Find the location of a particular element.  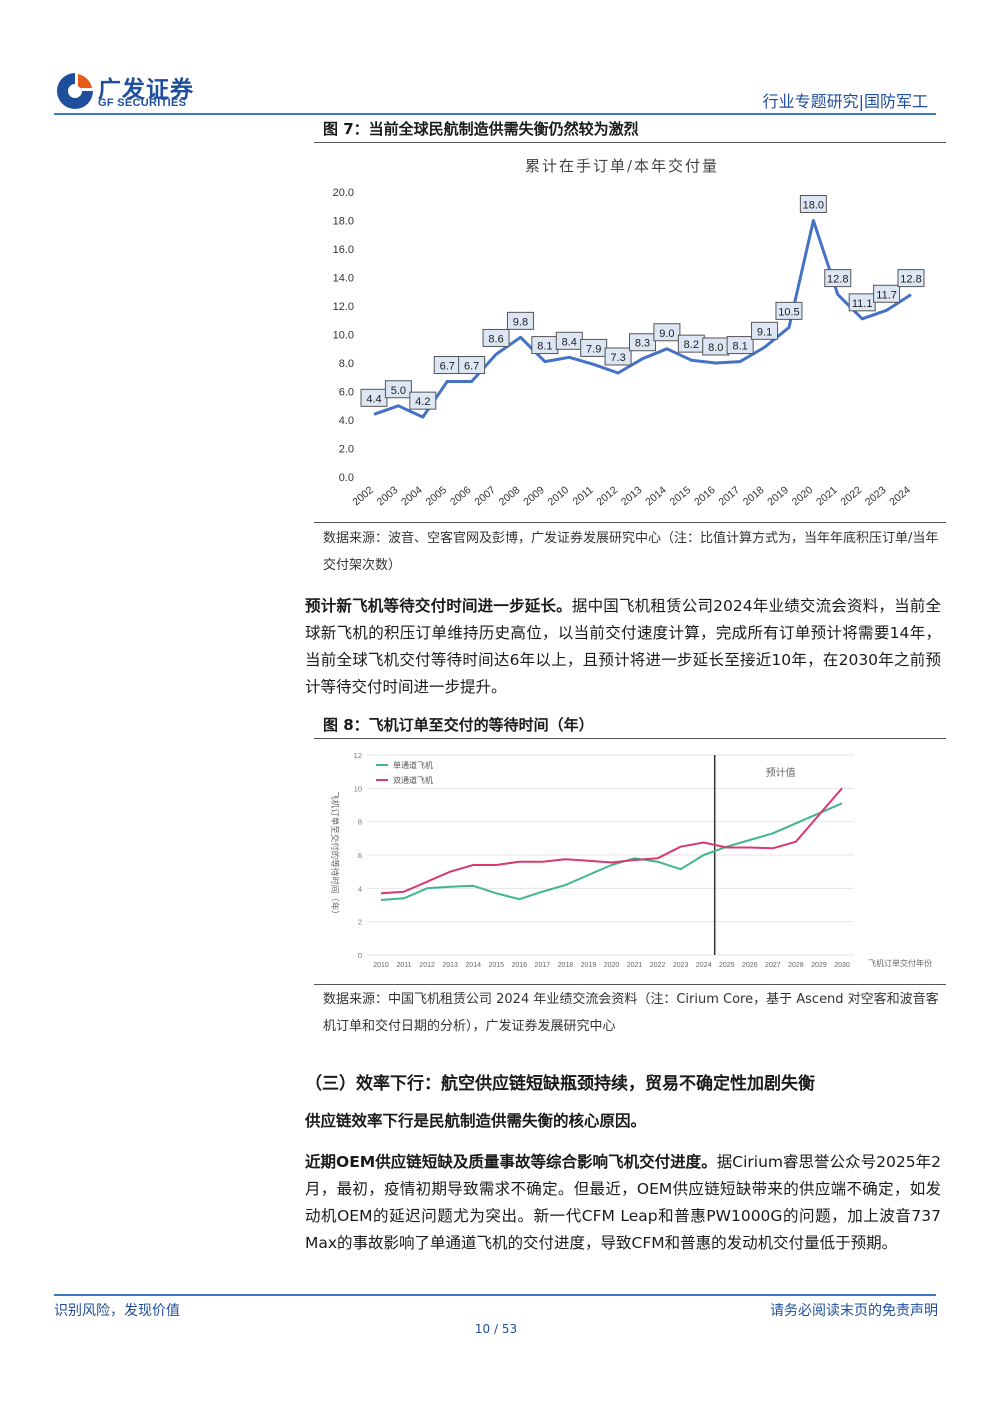

footer-disclaimer-link: 请务必阅读末页的免责声明 is located at coordinates (854, 1311).